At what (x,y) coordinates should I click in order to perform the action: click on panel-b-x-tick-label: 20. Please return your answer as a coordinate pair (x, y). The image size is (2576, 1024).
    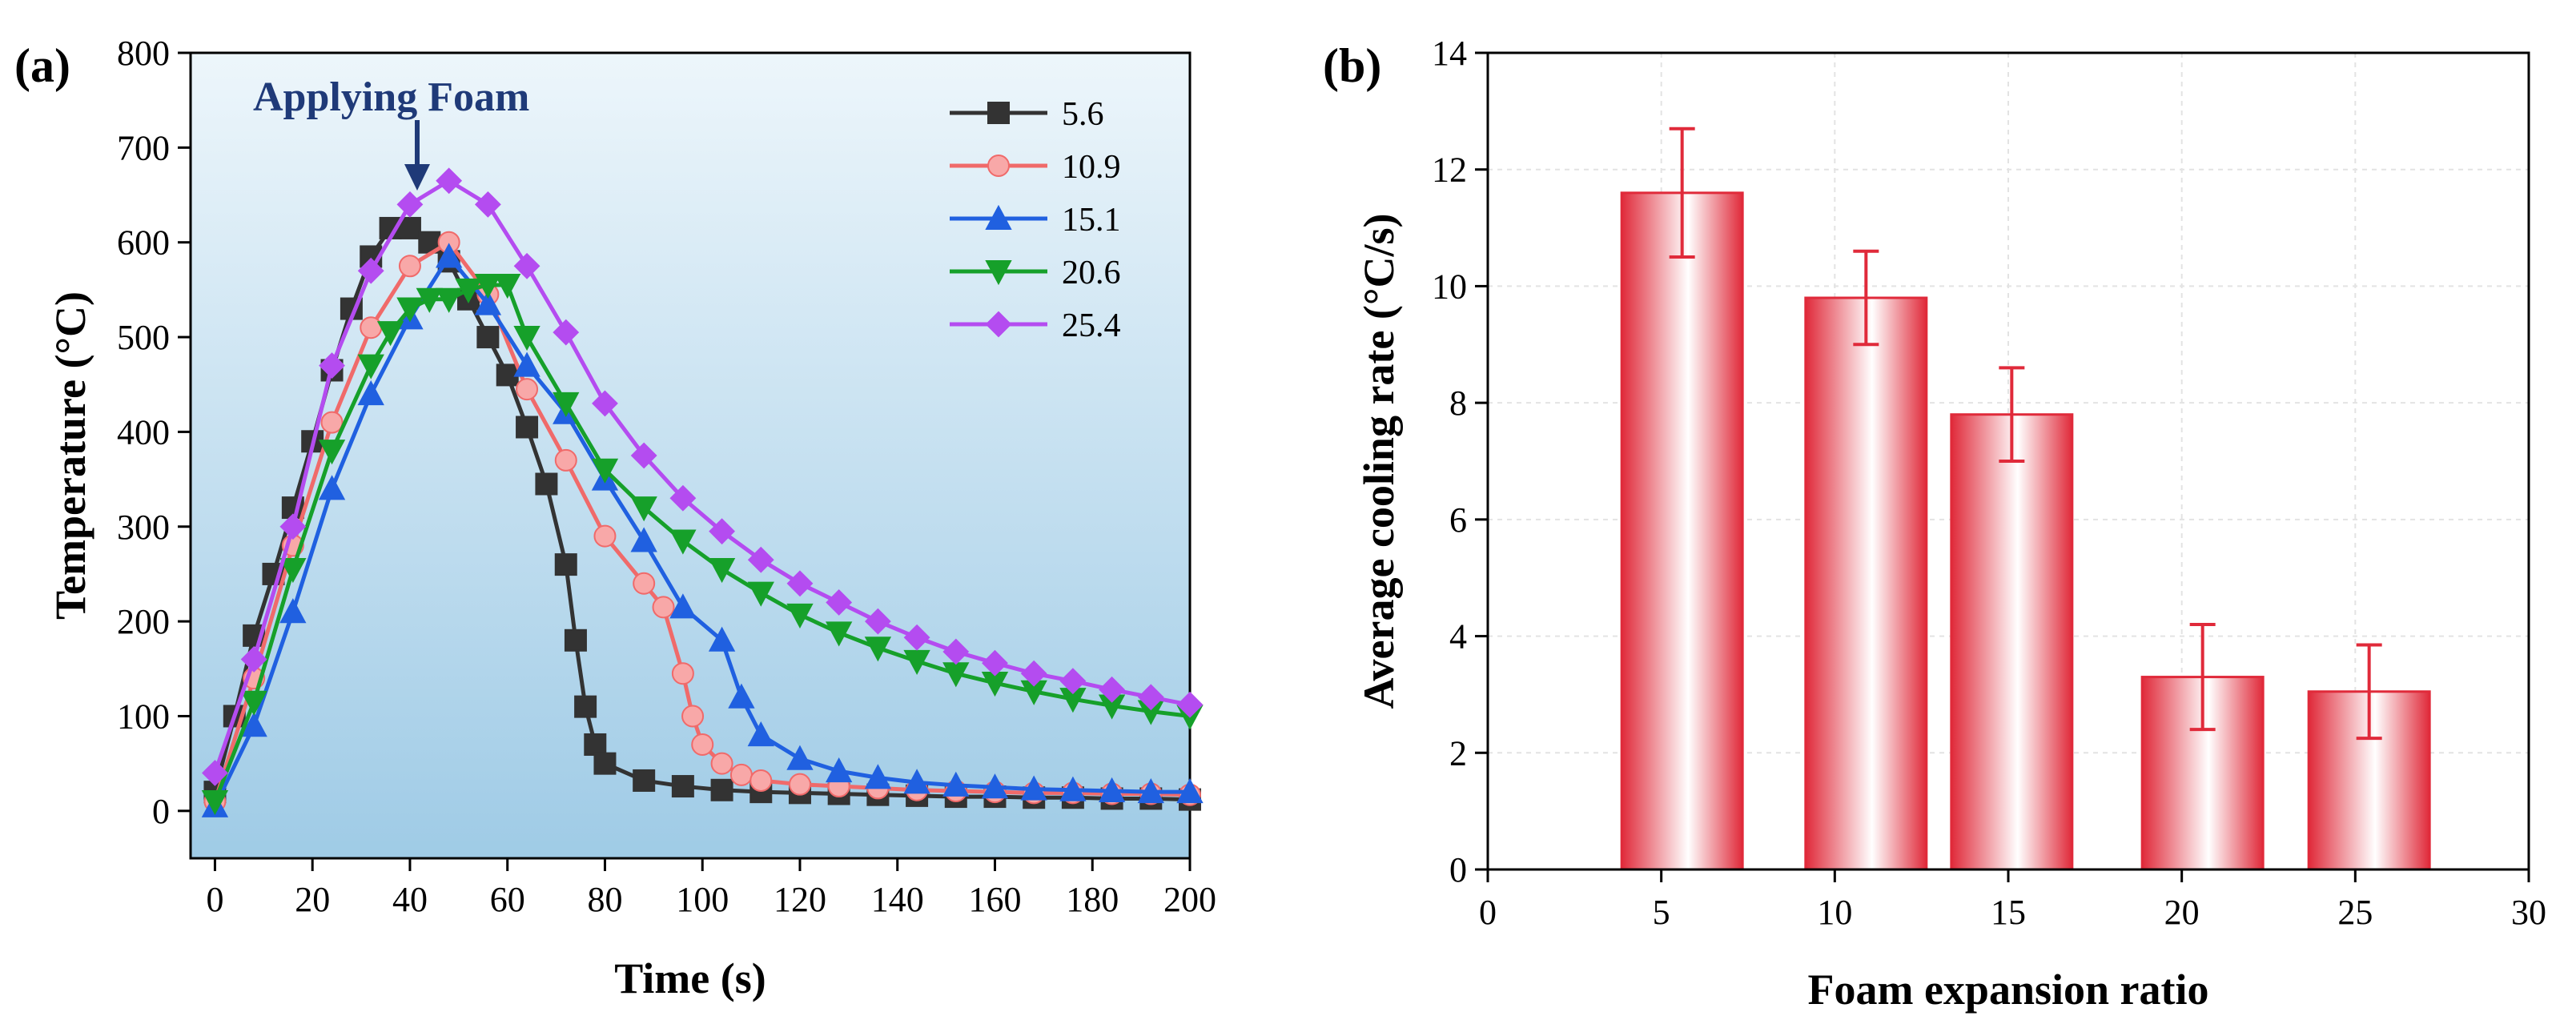
    Looking at the image, I should click on (2182, 912).